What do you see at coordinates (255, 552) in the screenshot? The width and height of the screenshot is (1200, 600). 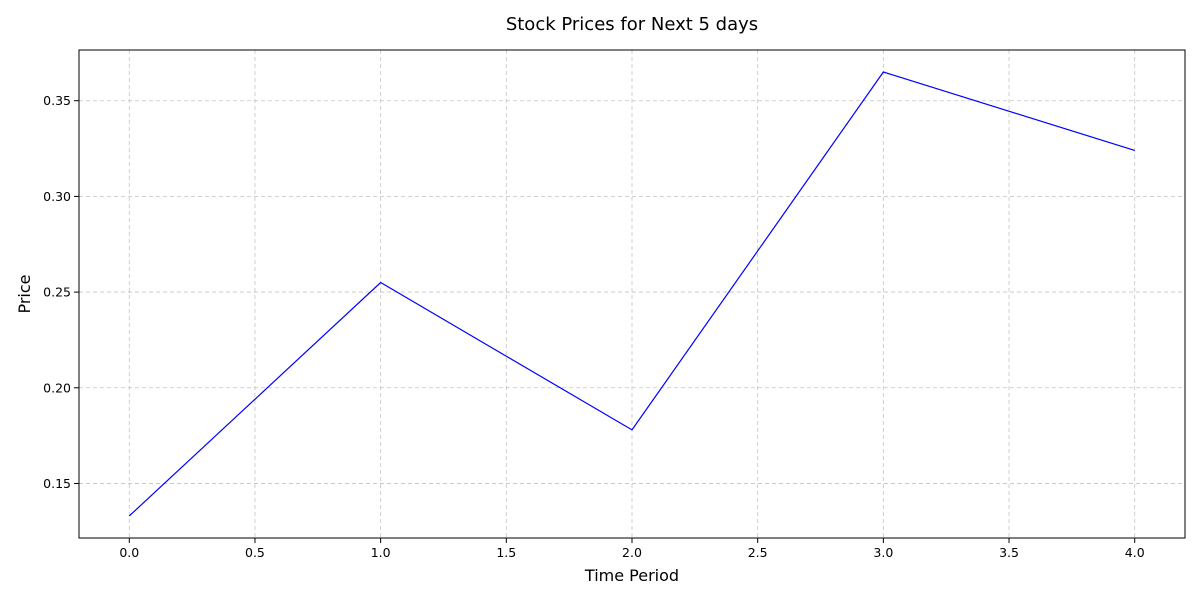 I see `x-tick-label: 0.5` at bounding box center [255, 552].